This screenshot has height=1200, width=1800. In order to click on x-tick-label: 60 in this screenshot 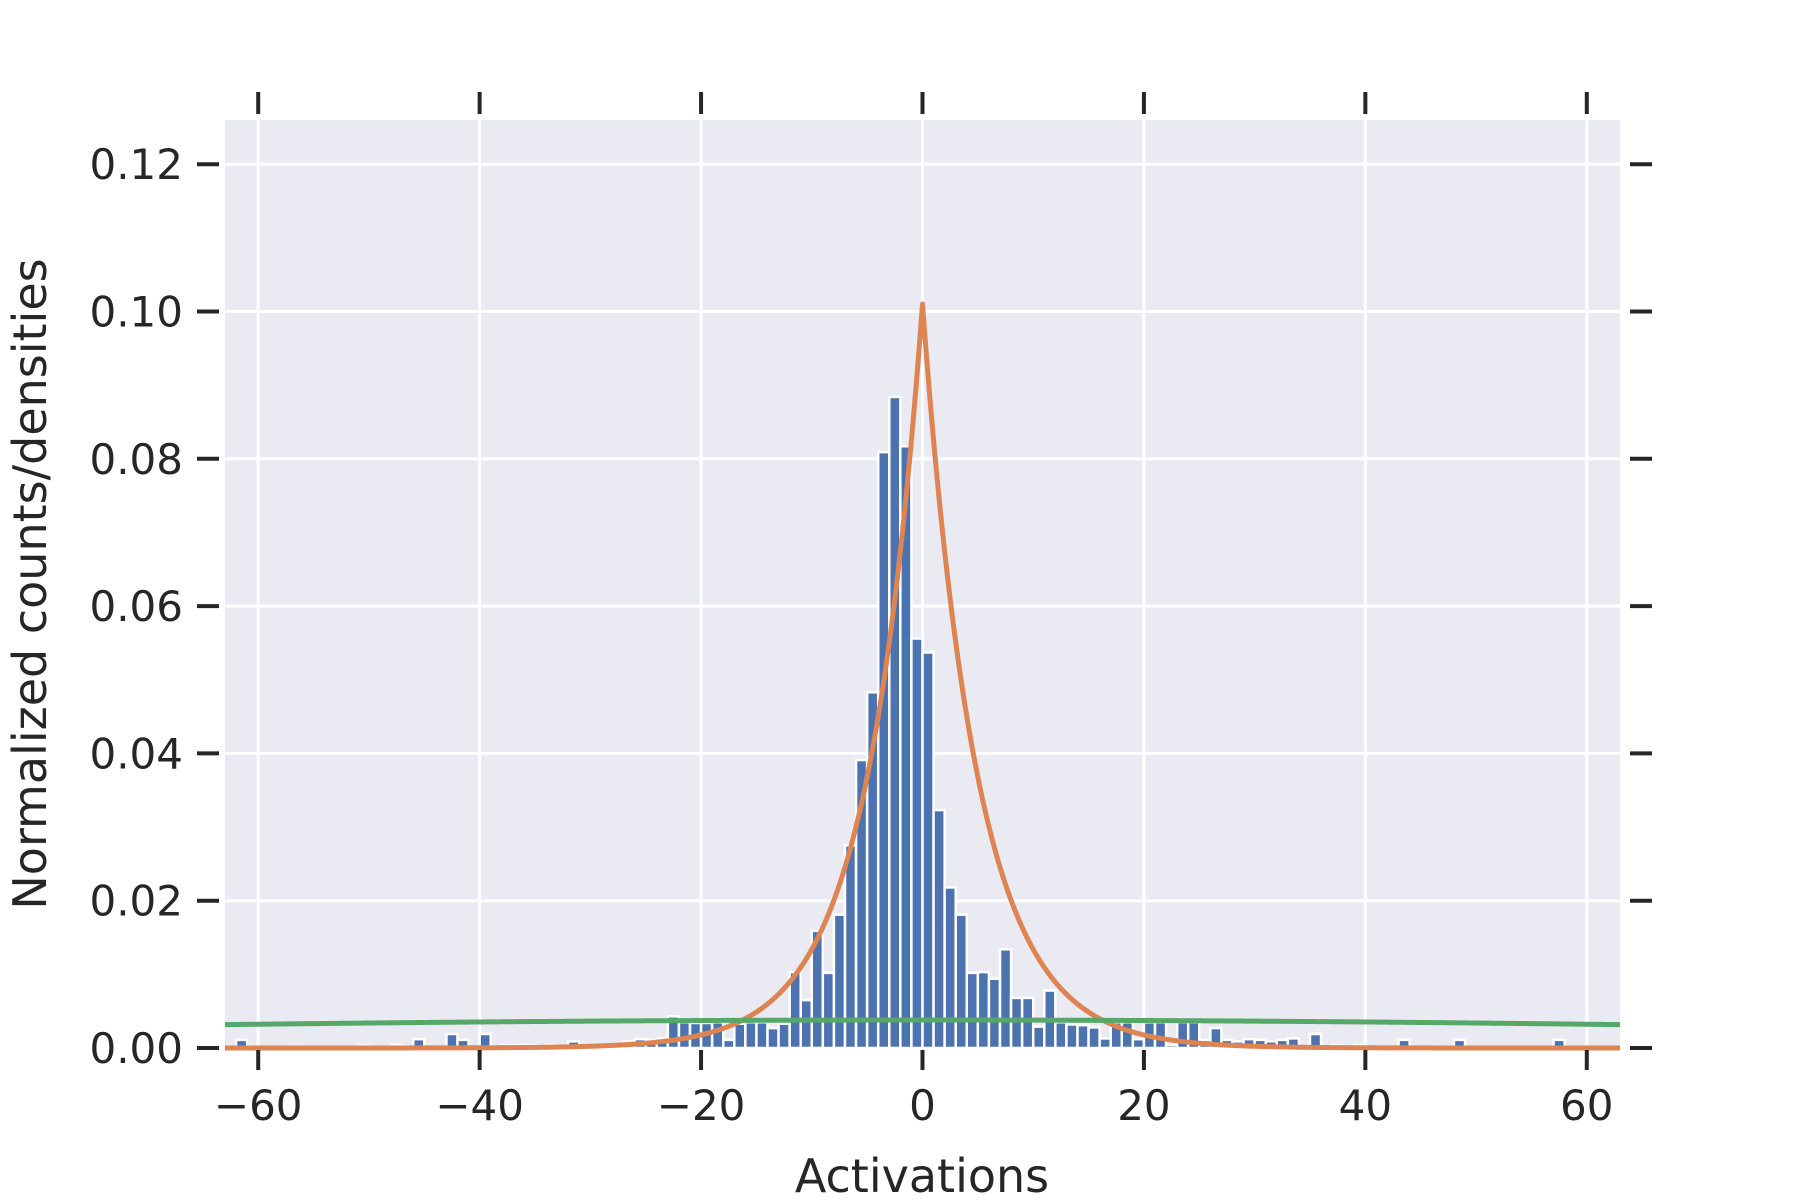, I will do `click(1586, 1105)`.